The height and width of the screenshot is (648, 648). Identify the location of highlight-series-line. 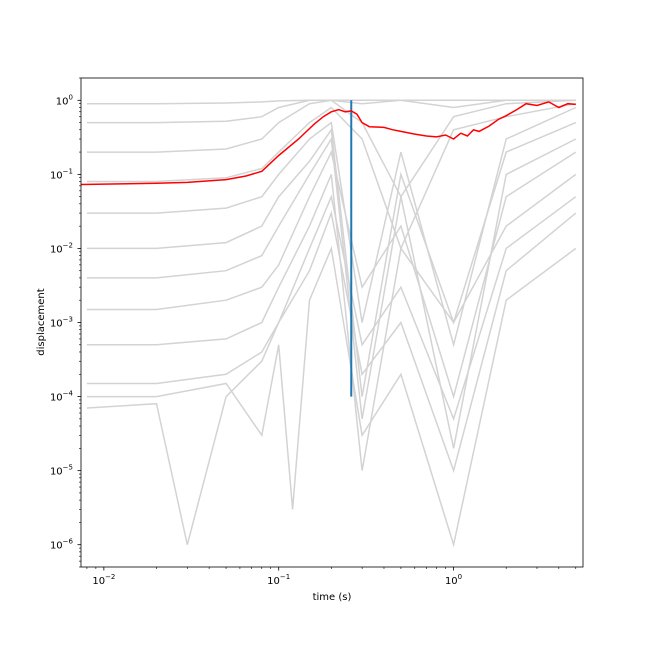
(328, 143).